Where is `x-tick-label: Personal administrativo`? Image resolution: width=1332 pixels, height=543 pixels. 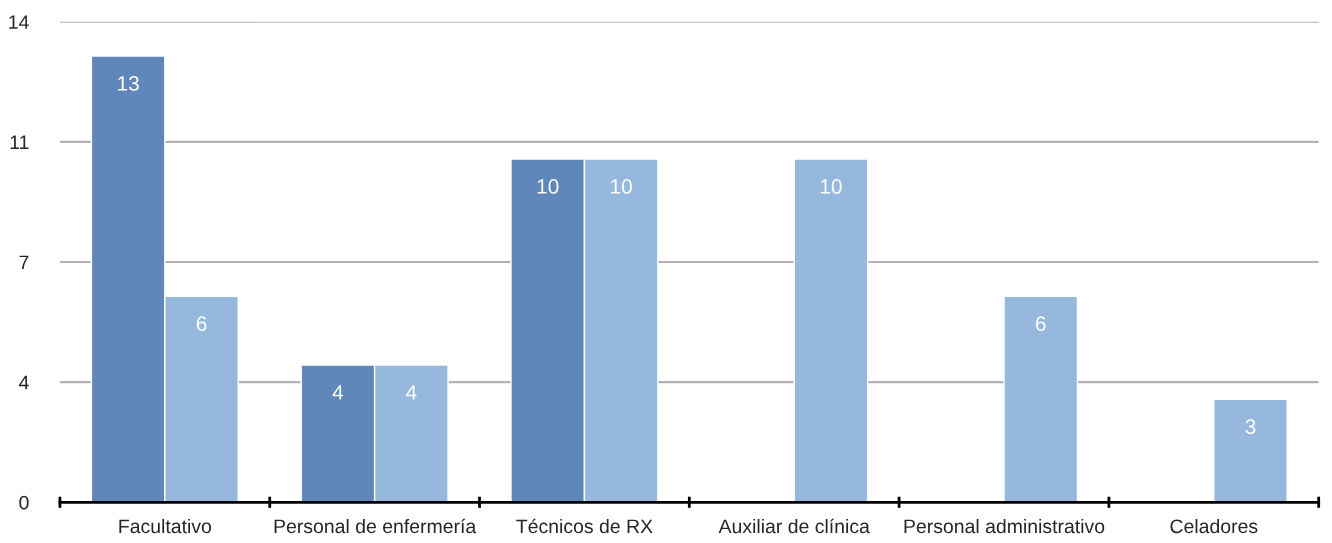
x-tick-label: Personal administrativo is located at coordinates (1004, 526).